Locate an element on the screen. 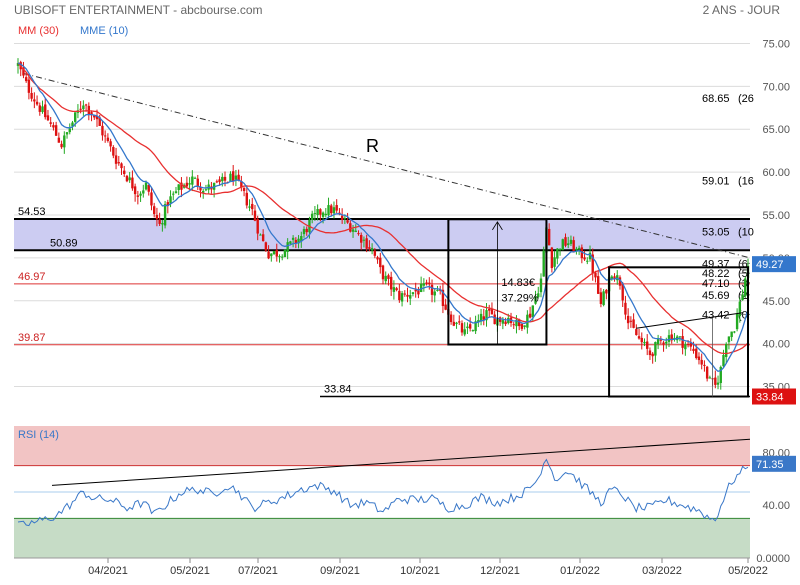 This screenshot has height=585, width=800. x-tick-label: 12/2021 is located at coordinates (500, 571).